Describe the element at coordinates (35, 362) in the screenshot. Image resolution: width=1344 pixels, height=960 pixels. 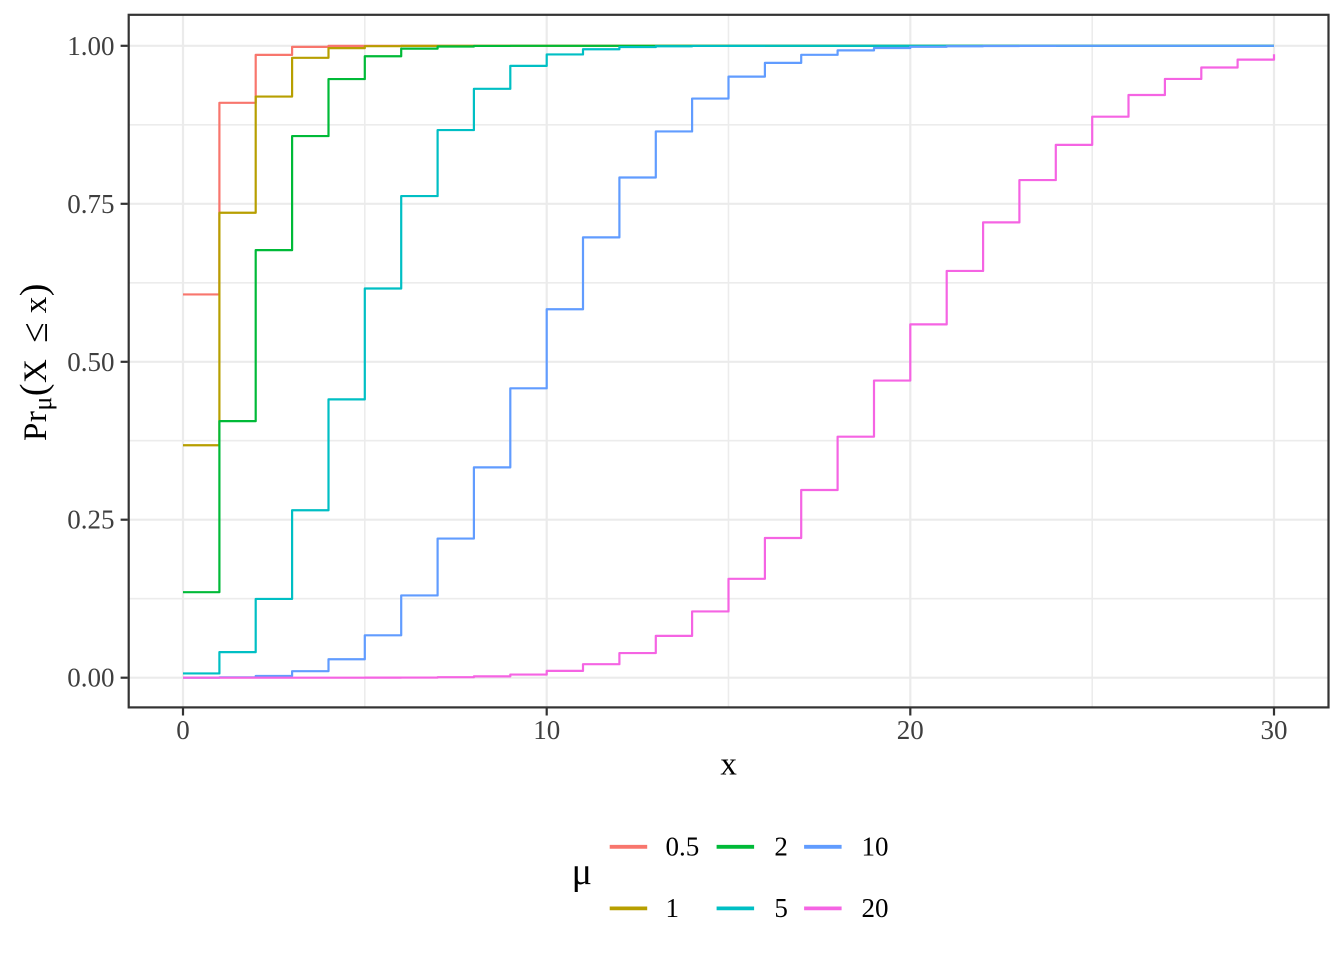
I see `svg-text: Prμ(X ≤ x)` at that location.